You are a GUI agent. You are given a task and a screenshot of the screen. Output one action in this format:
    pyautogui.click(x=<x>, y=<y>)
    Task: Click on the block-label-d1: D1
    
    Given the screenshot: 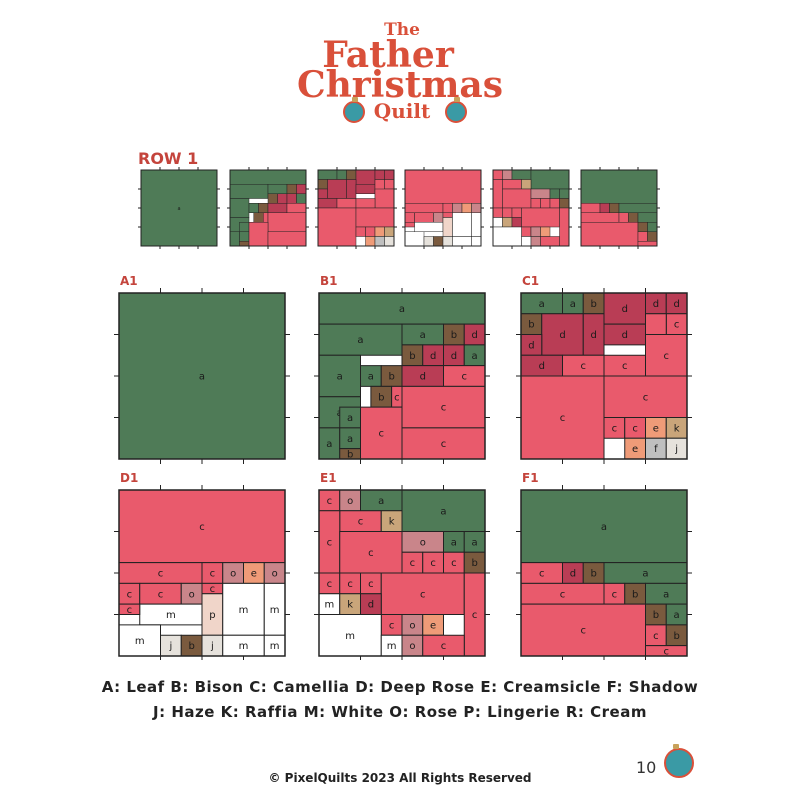 What is the action you would take?
    pyautogui.click(x=129, y=478)
    